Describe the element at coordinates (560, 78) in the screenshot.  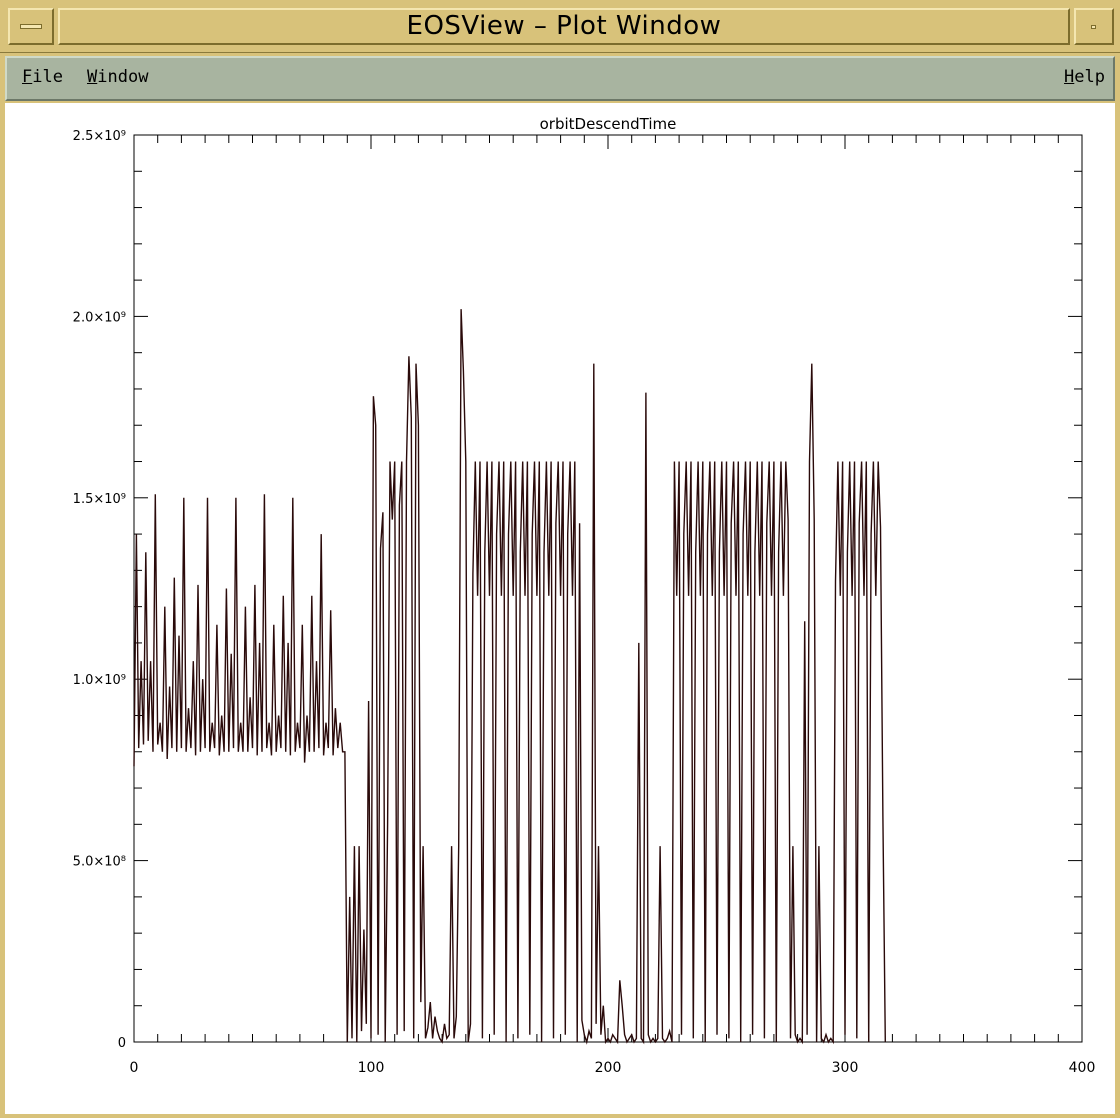
I see `menu-bar: File Window Help` at that location.